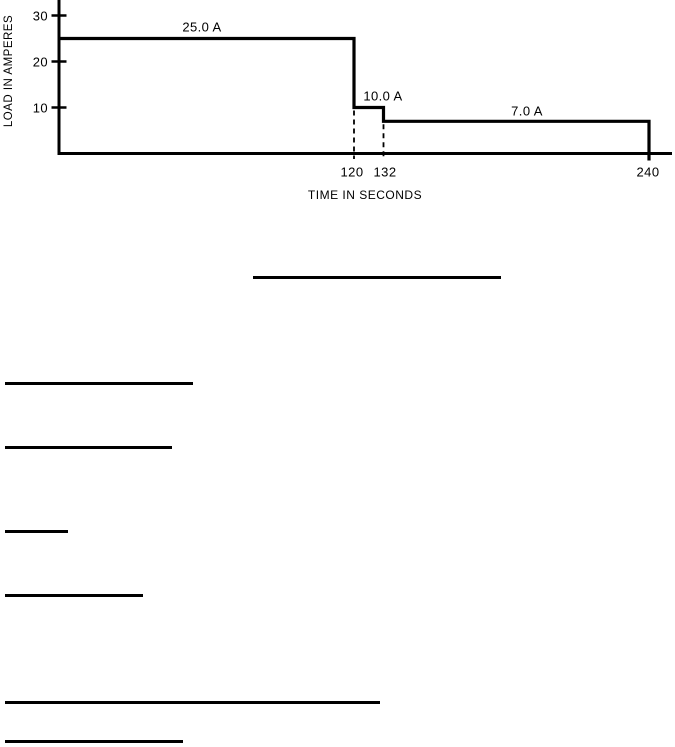 The height and width of the screenshot is (747, 675). Describe the element at coordinates (40, 107) in the screenshot. I see `y-tick-label-10: 10` at that location.